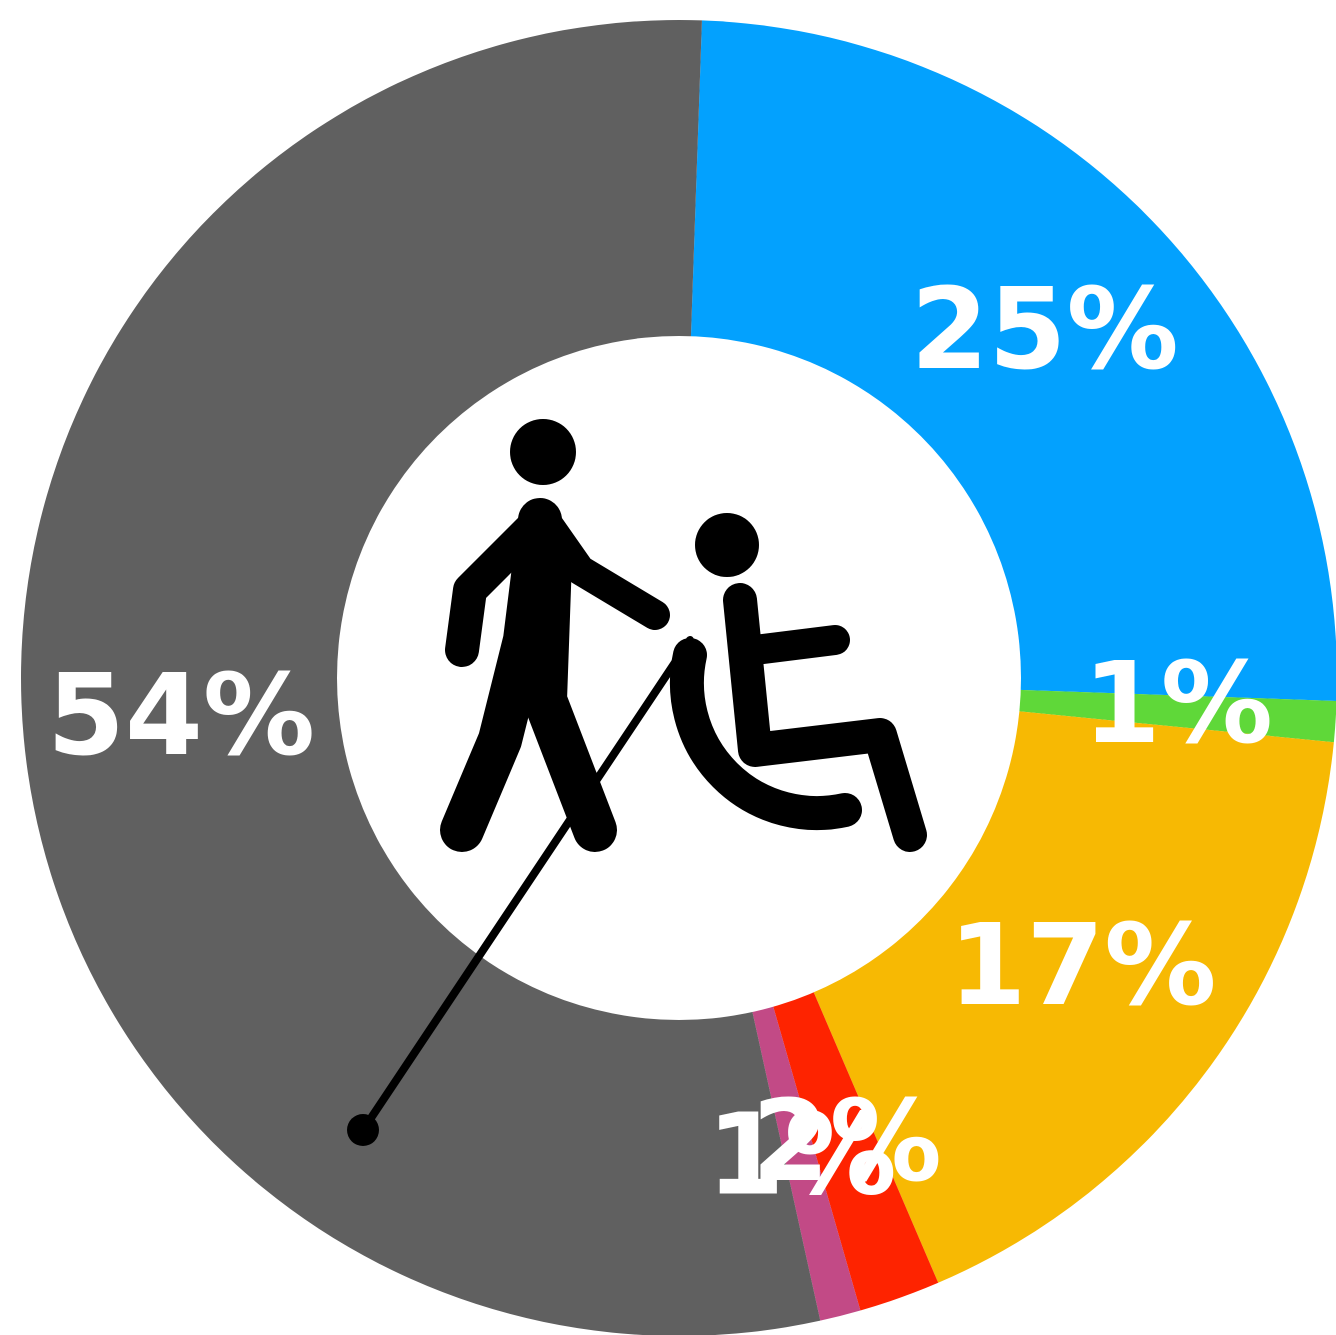  Describe the element at coordinates (847, 1142) in the screenshot. I see `data-label: 2%` at that location.